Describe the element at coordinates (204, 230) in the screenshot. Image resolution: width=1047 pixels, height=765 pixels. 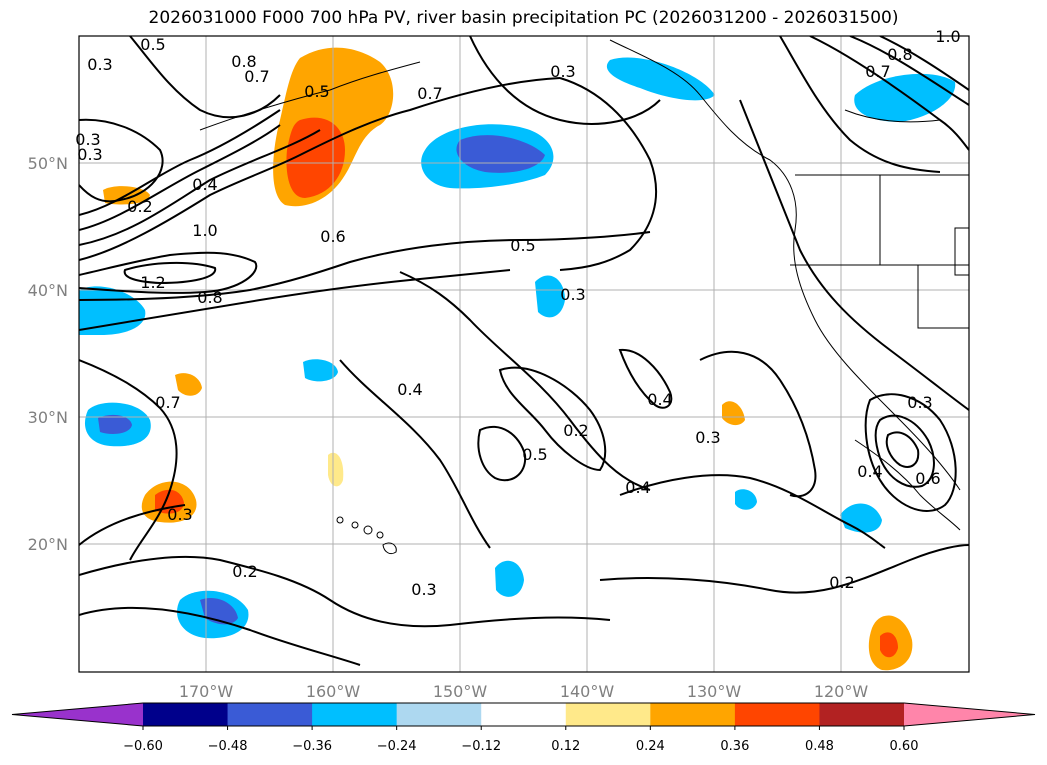
I see `contour-label: 1.0` at that location.